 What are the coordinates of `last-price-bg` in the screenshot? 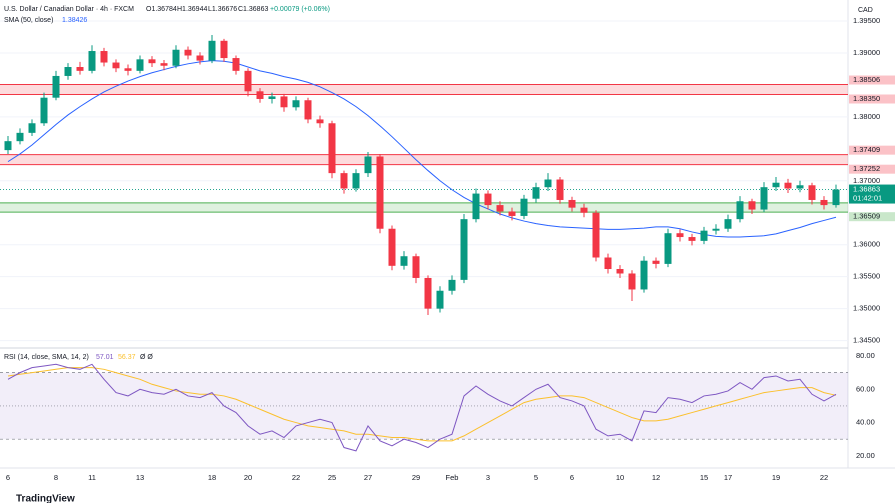 It's located at (872, 194).